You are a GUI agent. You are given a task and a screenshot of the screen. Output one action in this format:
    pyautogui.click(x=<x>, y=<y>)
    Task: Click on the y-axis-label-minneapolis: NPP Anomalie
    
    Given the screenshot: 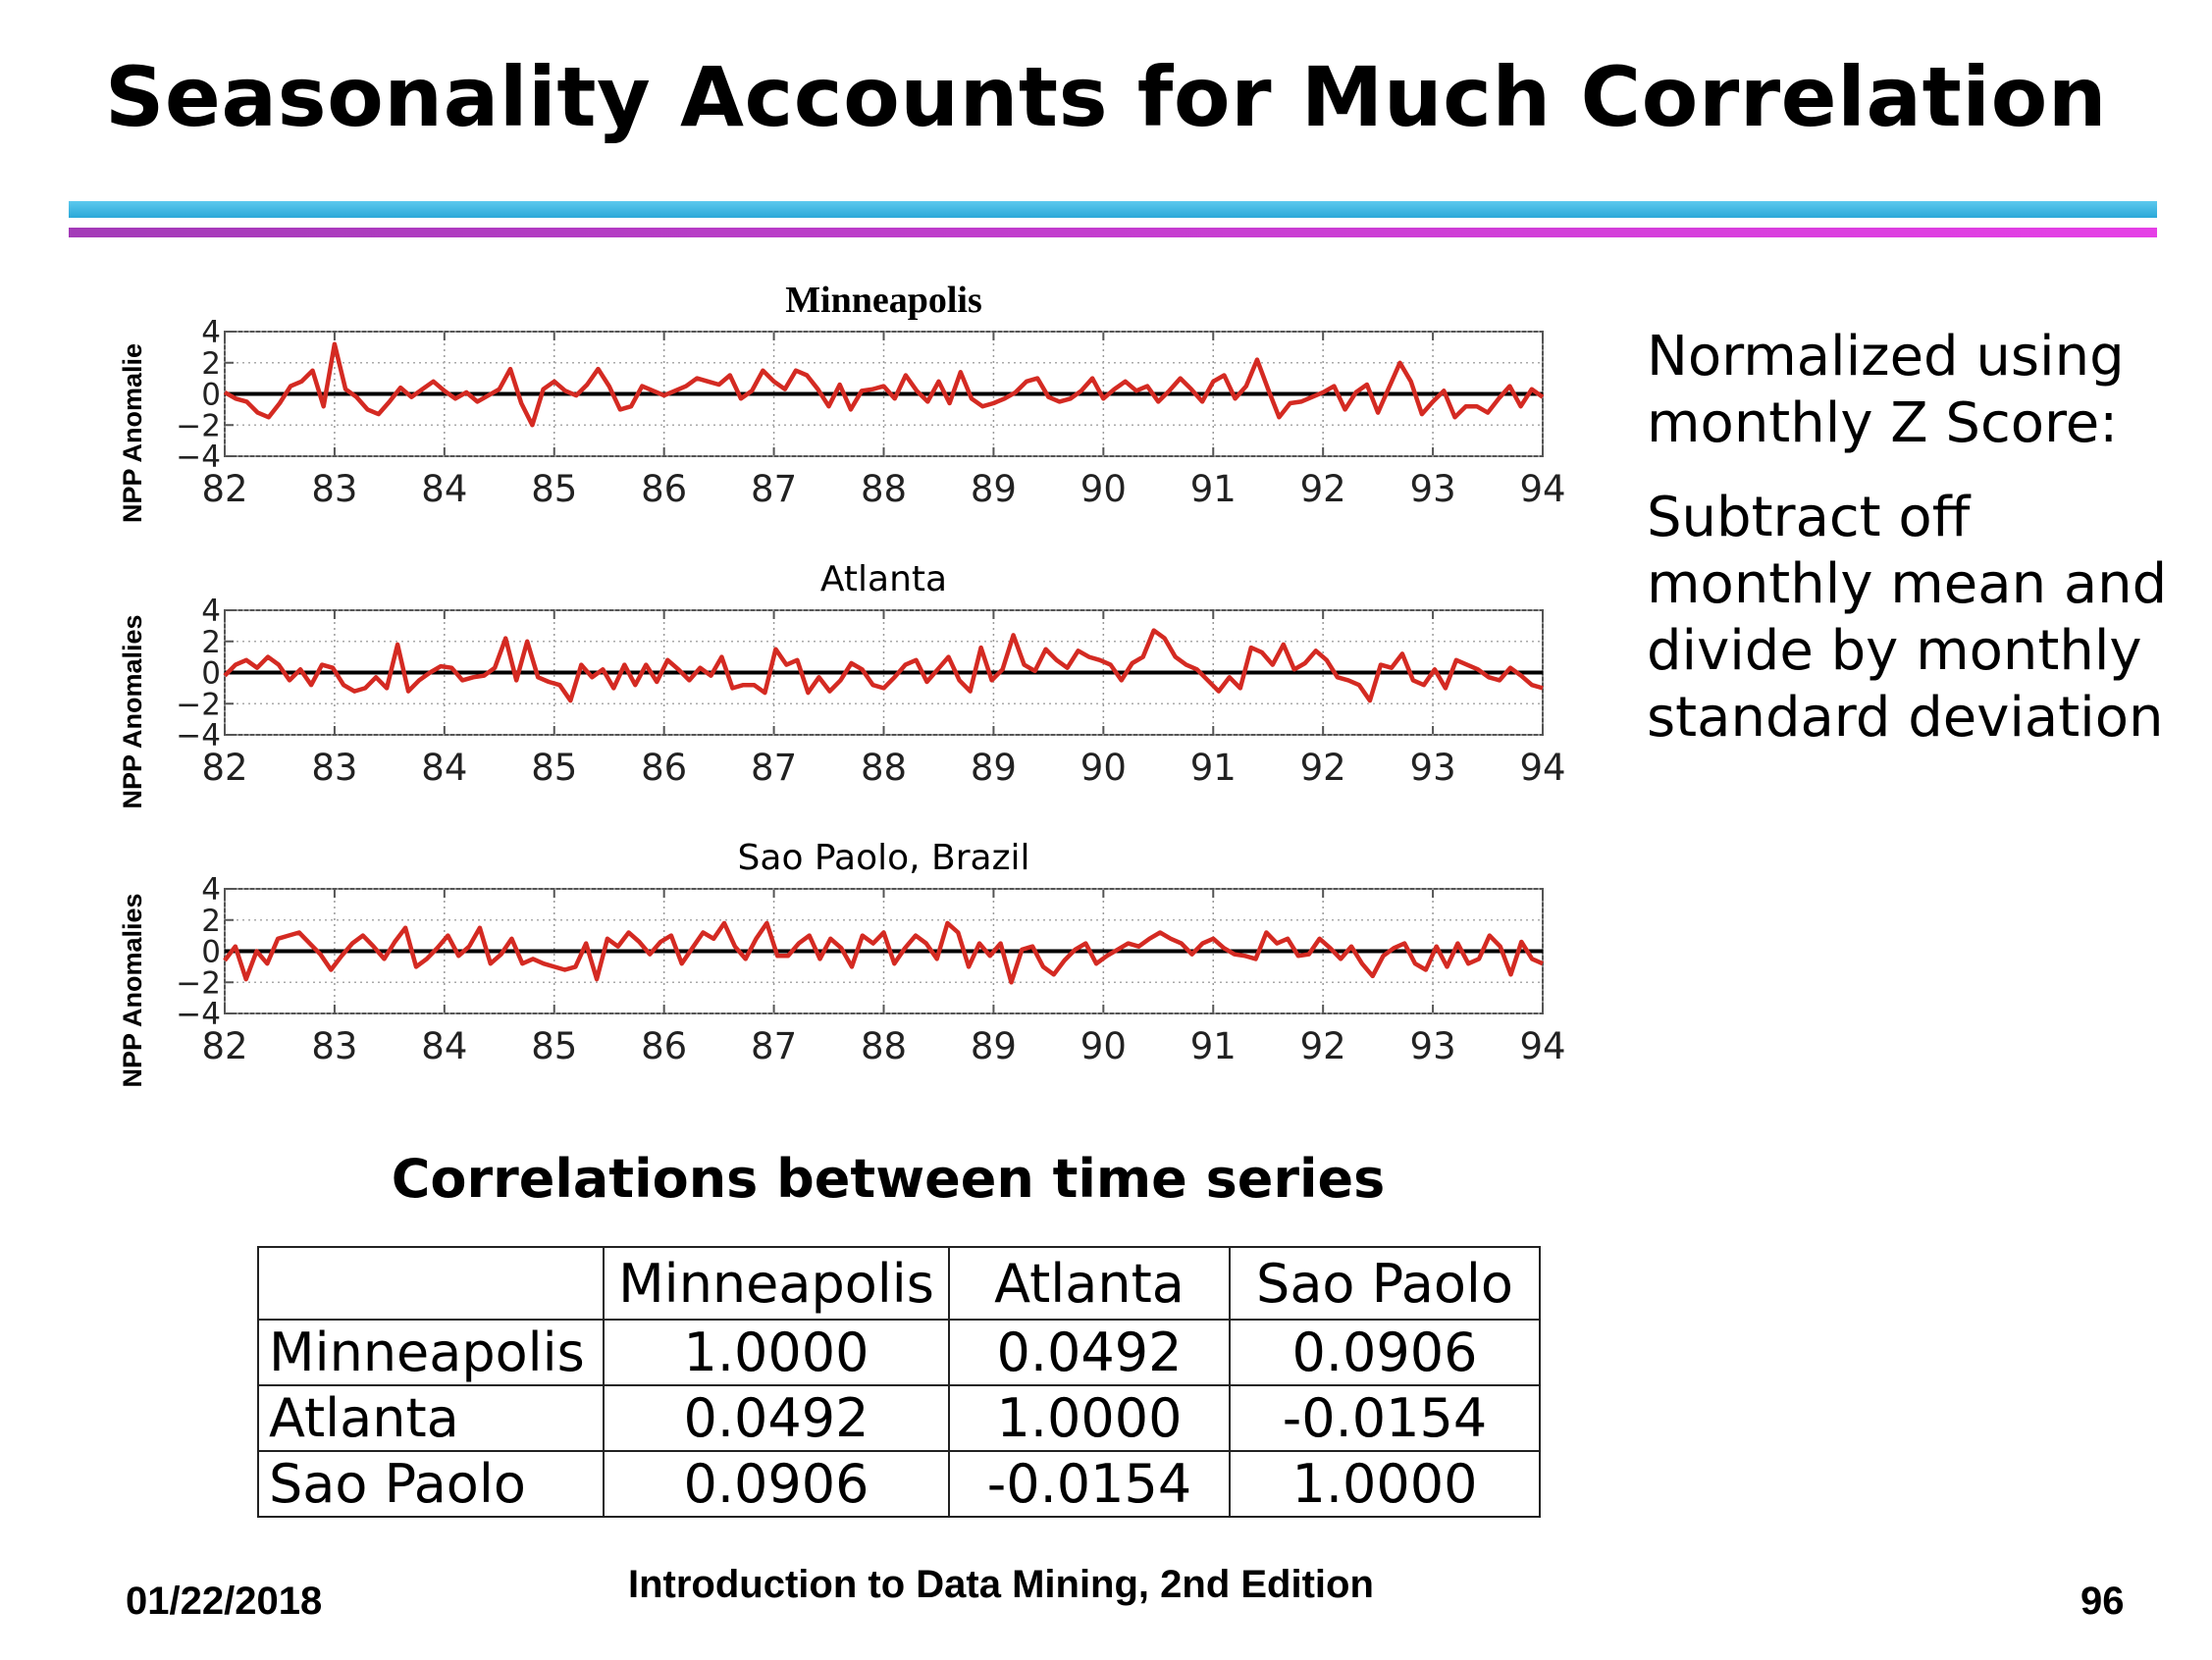 What is the action you would take?
    pyautogui.click(x=132, y=433)
    